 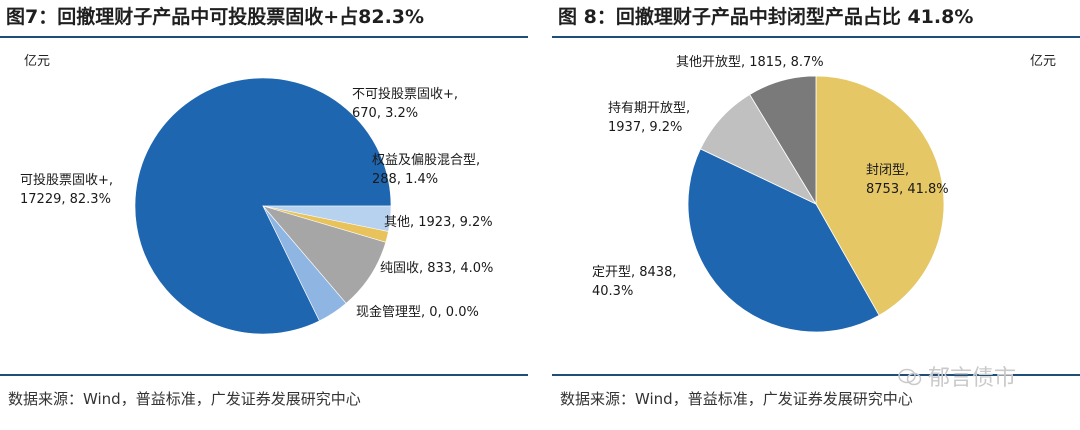 What do you see at coordinates (634, 282) in the screenshot?
I see `data-label-1: 定开型, 8438, 40.3%` at bounding box center [634, 282].